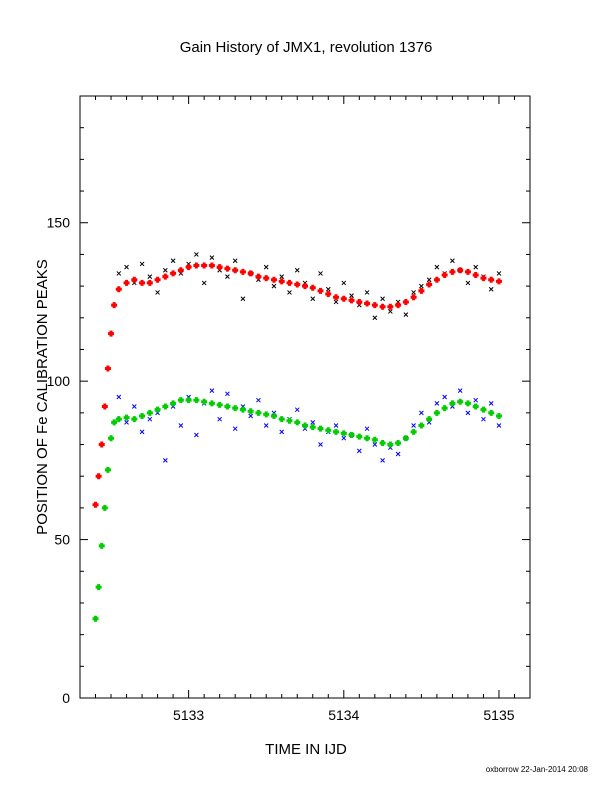 Image resolution: width=612 pixels, height=792 pixels. What do you see at coordinates (537, 769) in the screenshot?
I see `credit-text: oxborrow 22-Jan-2014 20:08` at bounding box center [537, 769].